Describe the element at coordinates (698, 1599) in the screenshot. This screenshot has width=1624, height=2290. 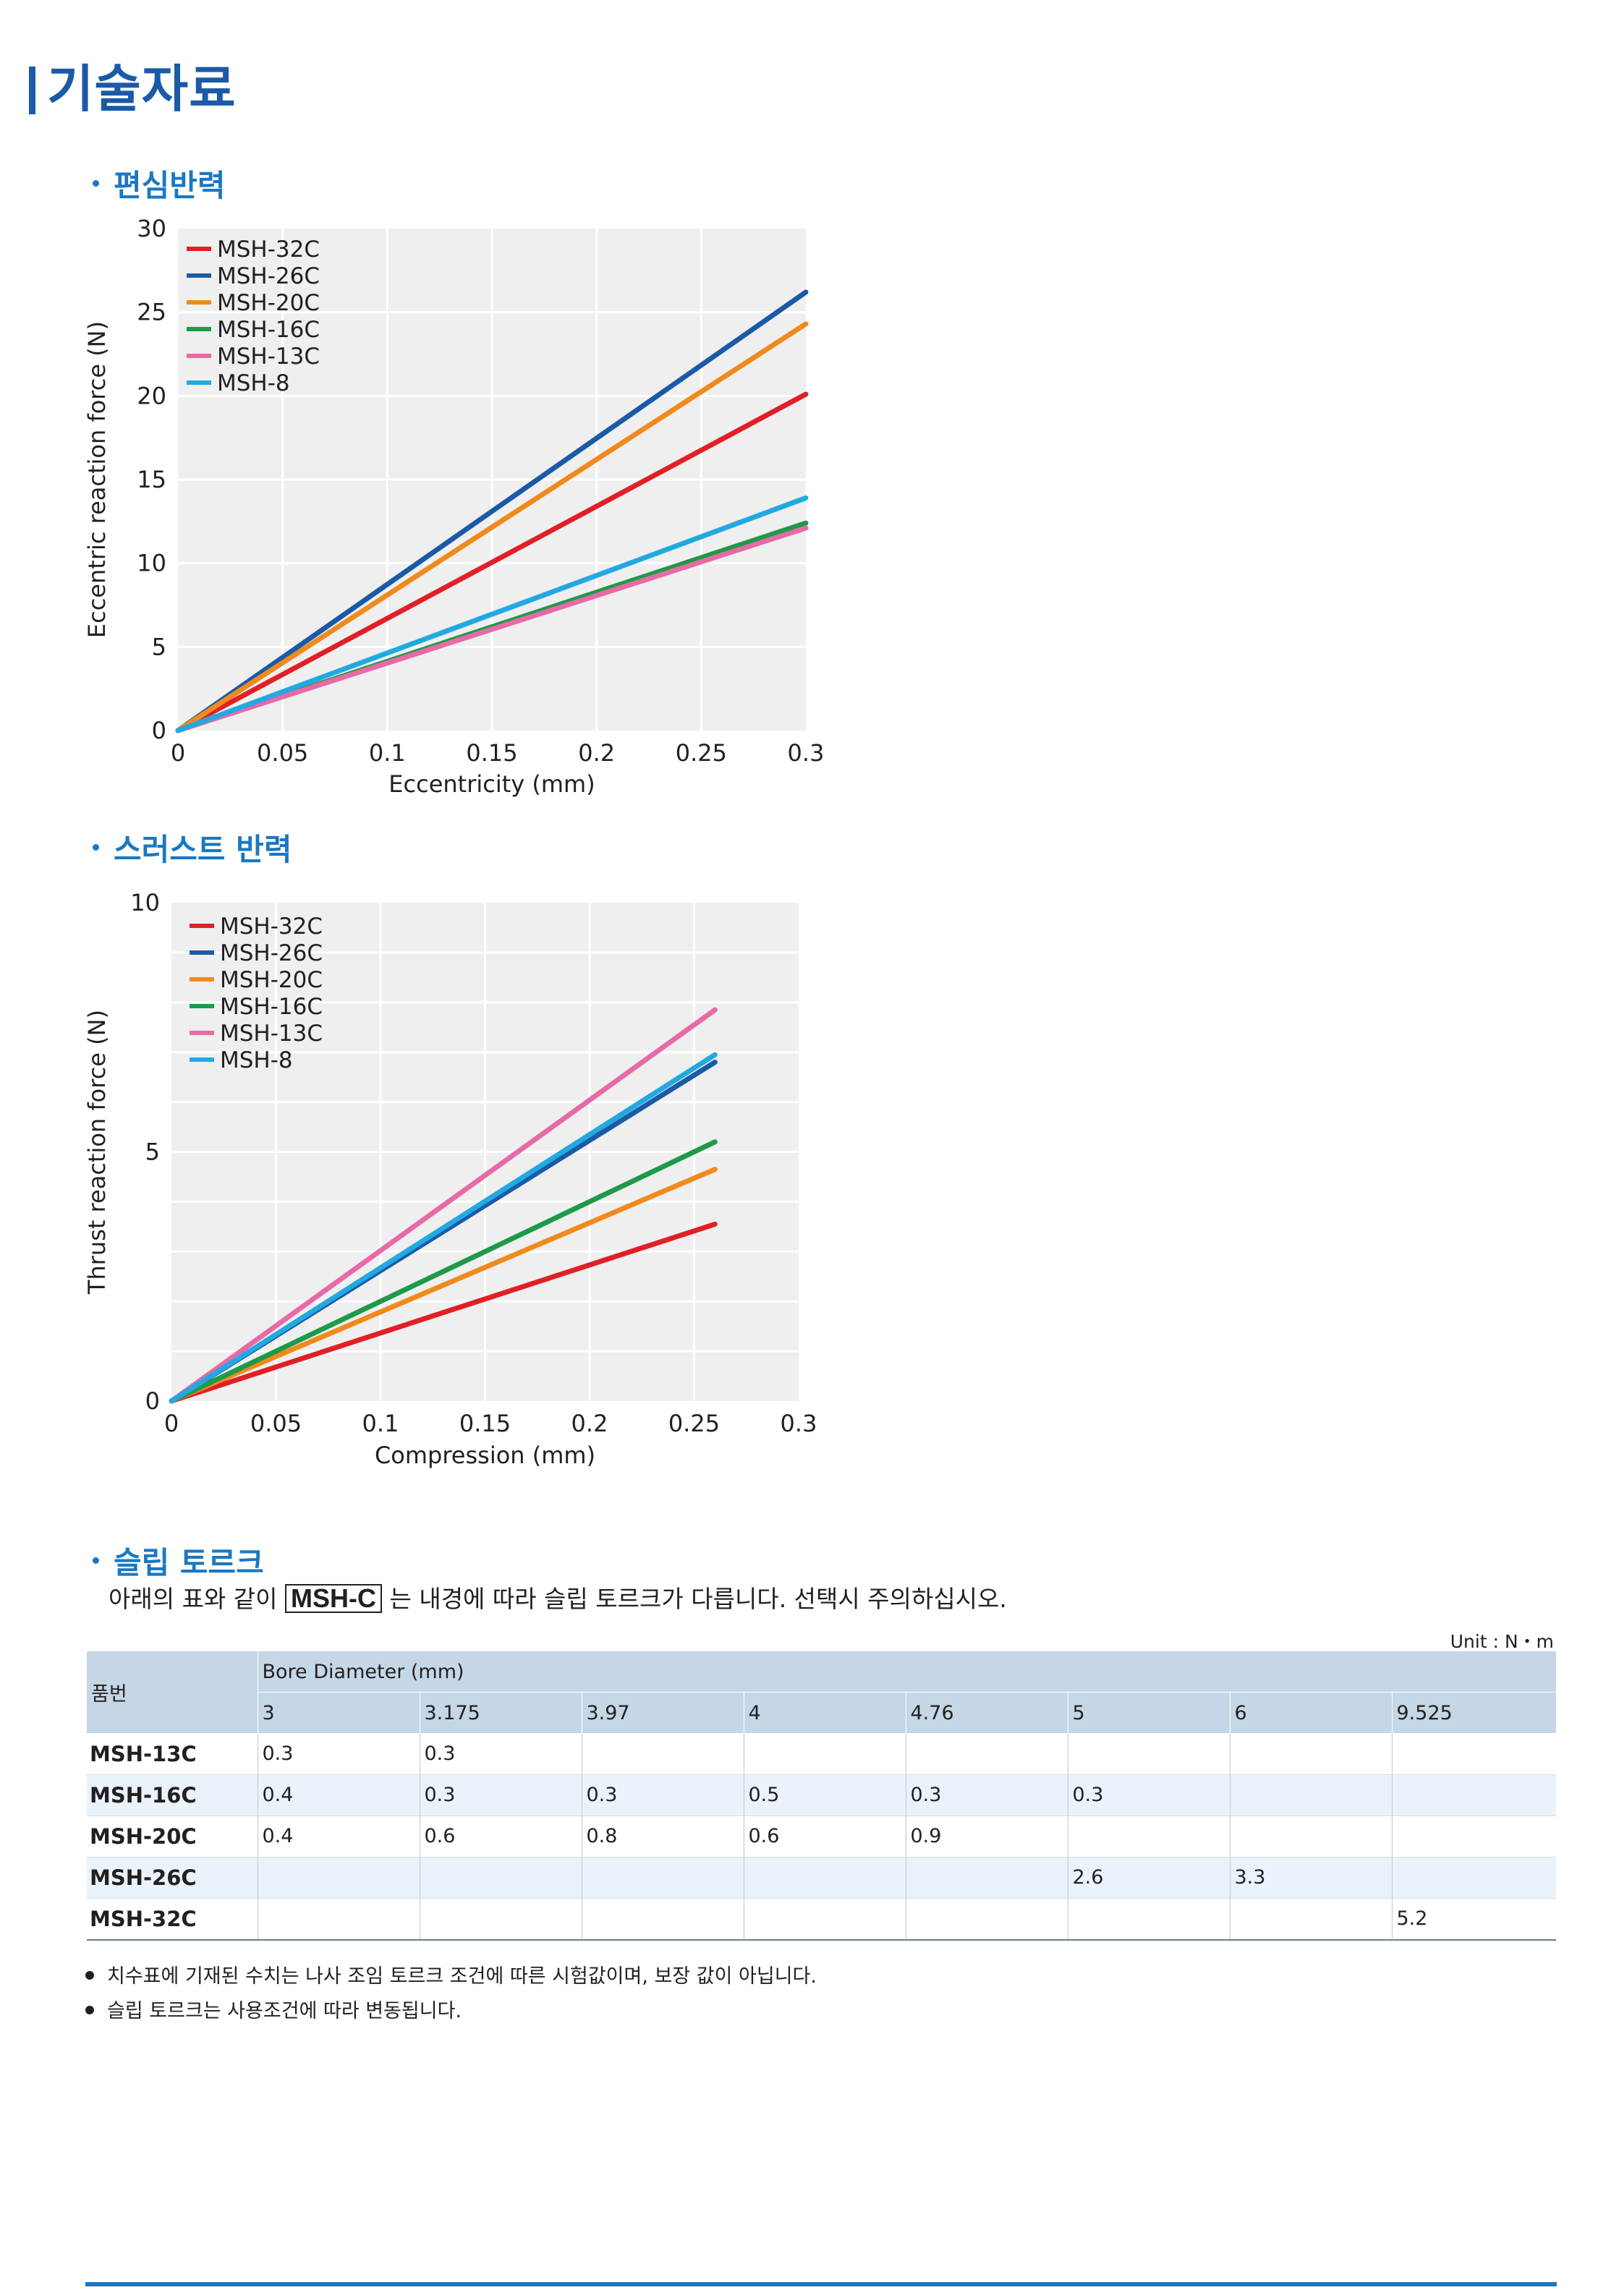
I see `desc-after: 는 내경에 따라 슬립 토르크가 다릅니다. 선택시 주의하십시오.` at that location.